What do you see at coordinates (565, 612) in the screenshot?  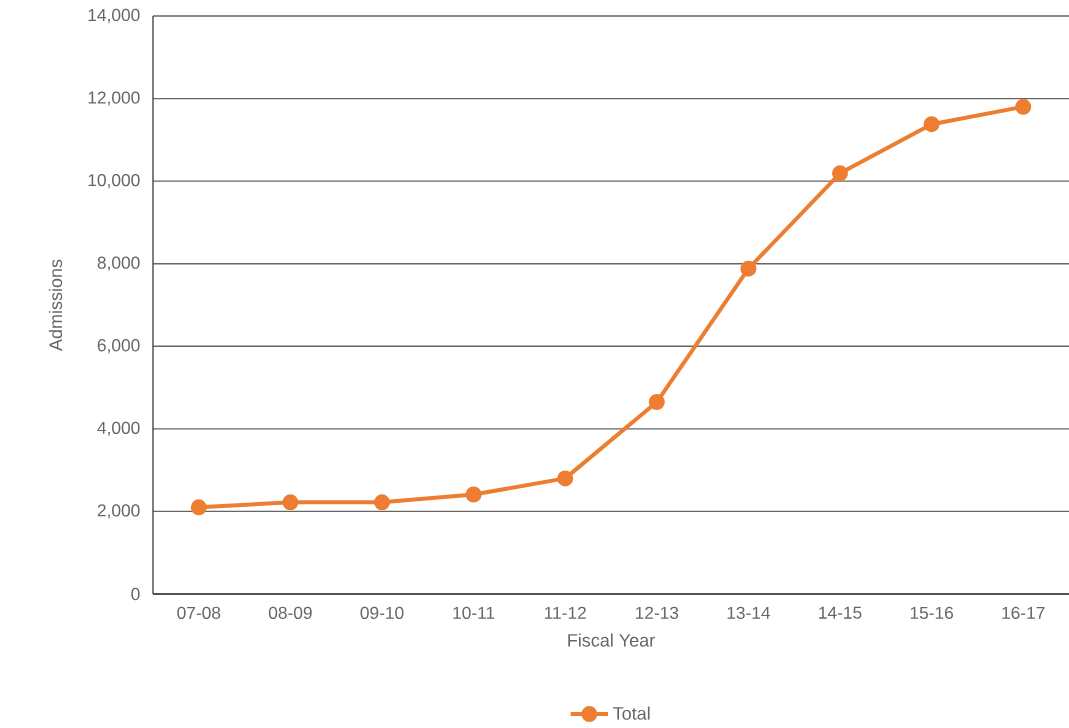 I see `x-tick-label: 11-12` at bounding box center [565, 612].